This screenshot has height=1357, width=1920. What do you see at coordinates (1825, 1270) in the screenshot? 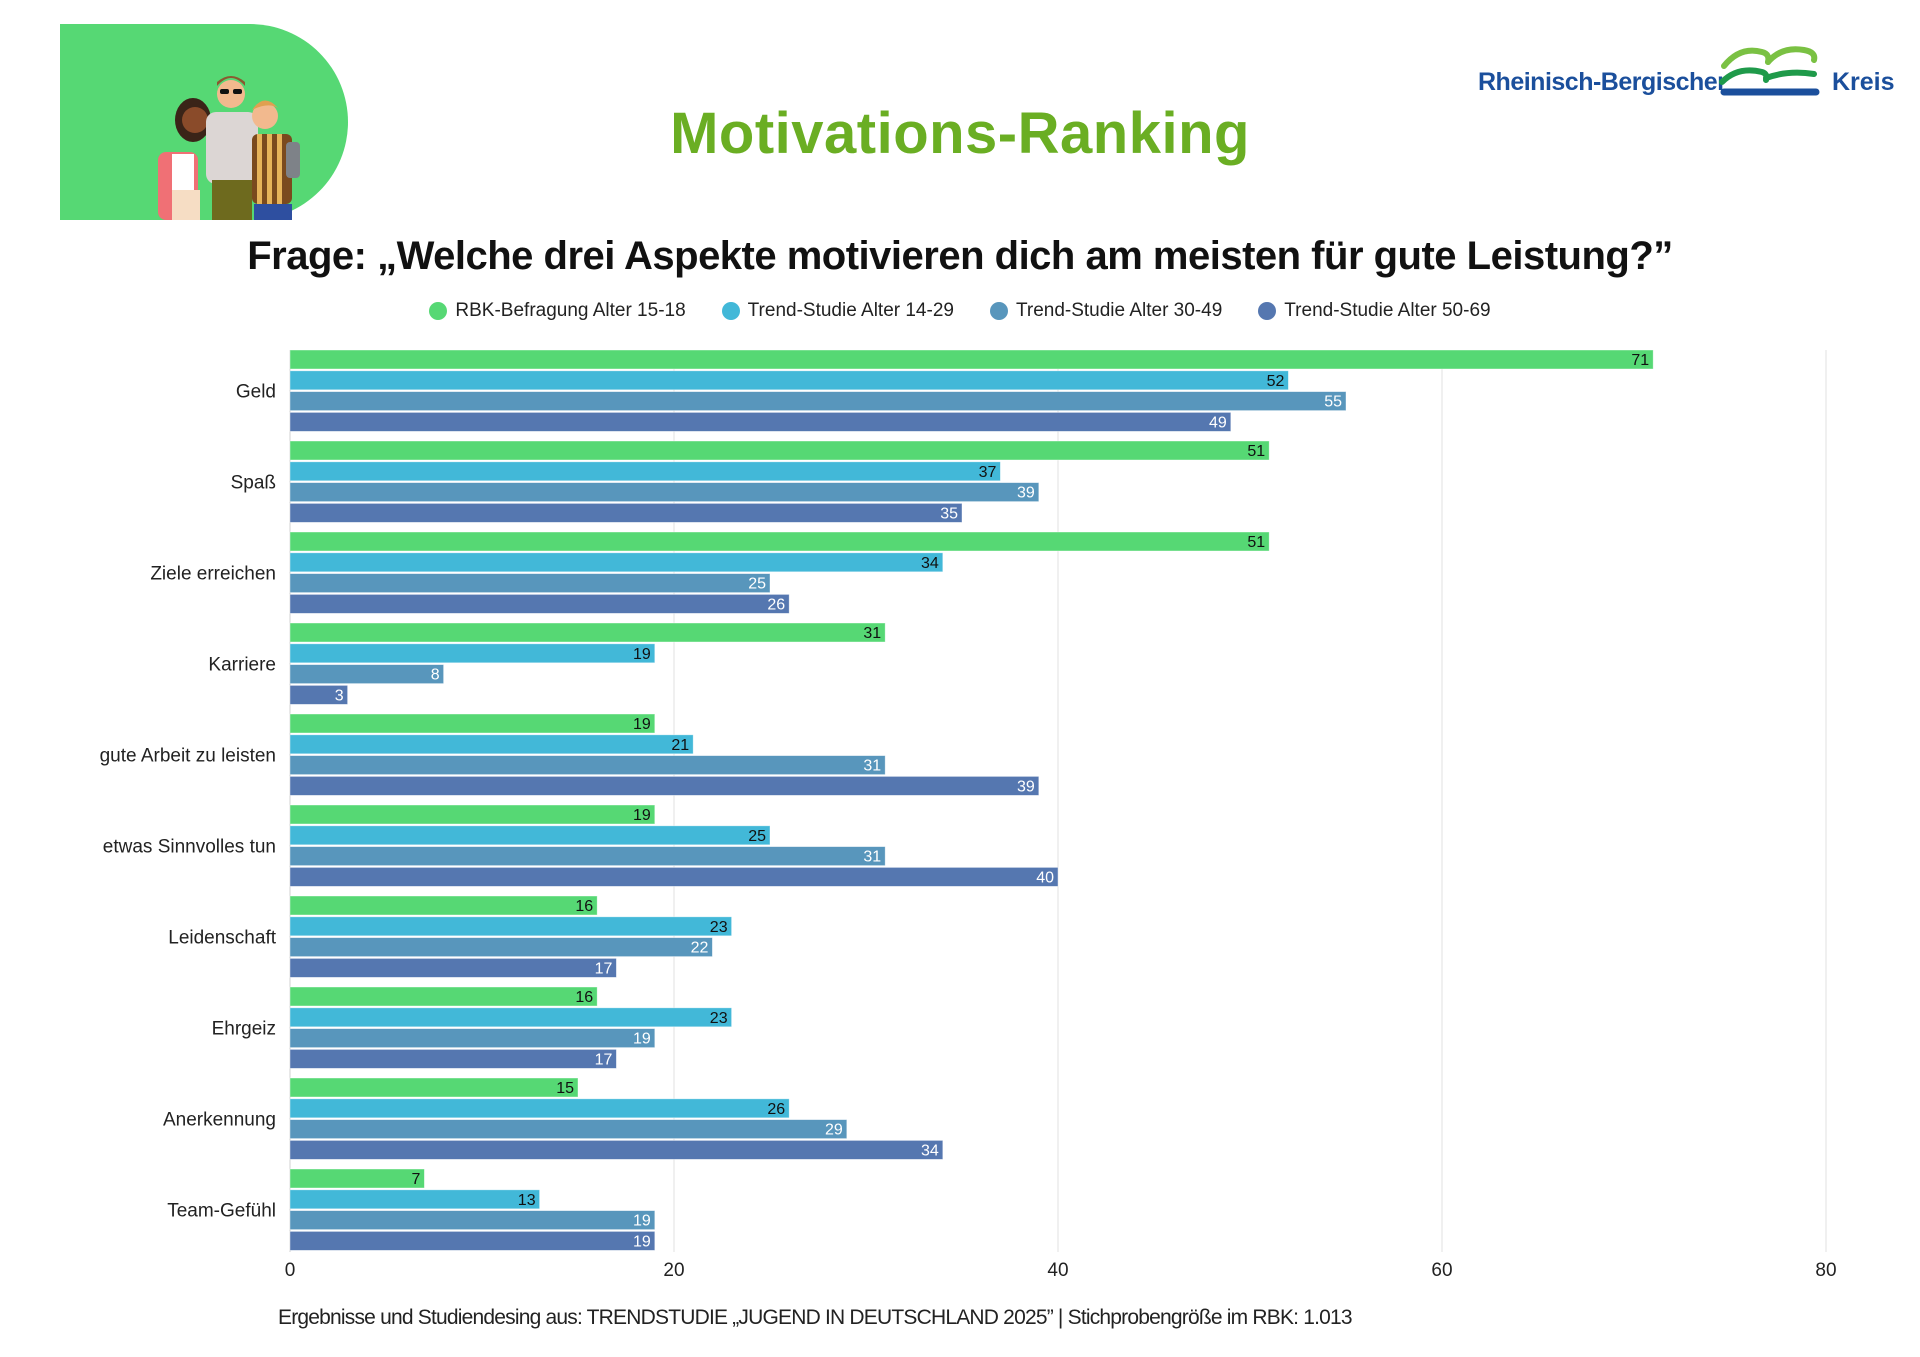
I see `x-tick-label: 80` at bounding box center [1825, 1270].